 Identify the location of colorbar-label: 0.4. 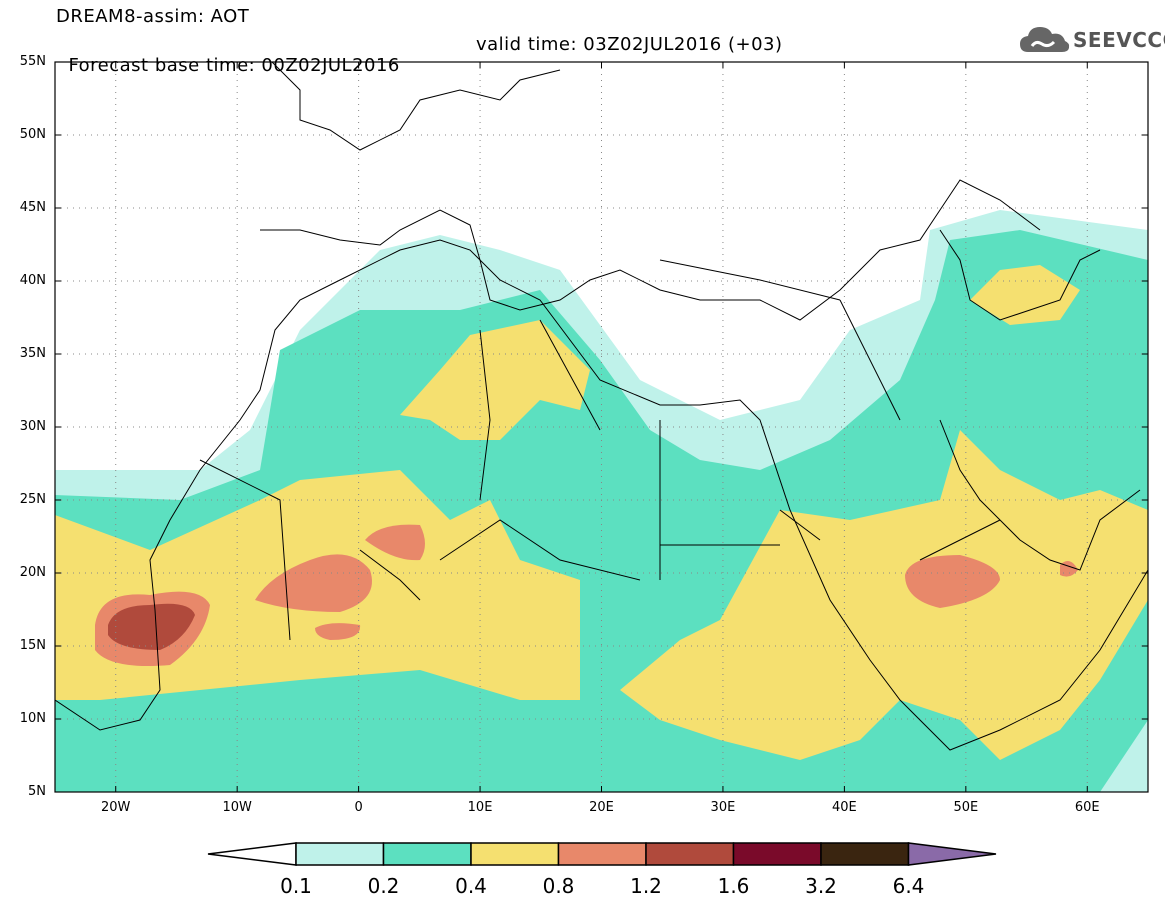
(471, 886).